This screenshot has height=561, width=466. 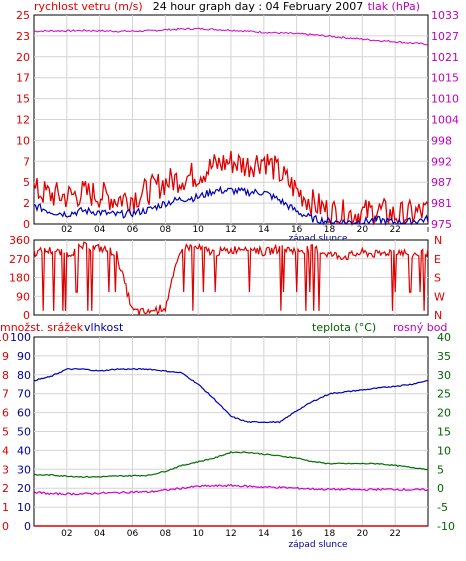 What do you see at coordinates (42, 327) in the screenshot?
I see `rain-axis-title: množst. srážek` at bounding box center [42, 327].